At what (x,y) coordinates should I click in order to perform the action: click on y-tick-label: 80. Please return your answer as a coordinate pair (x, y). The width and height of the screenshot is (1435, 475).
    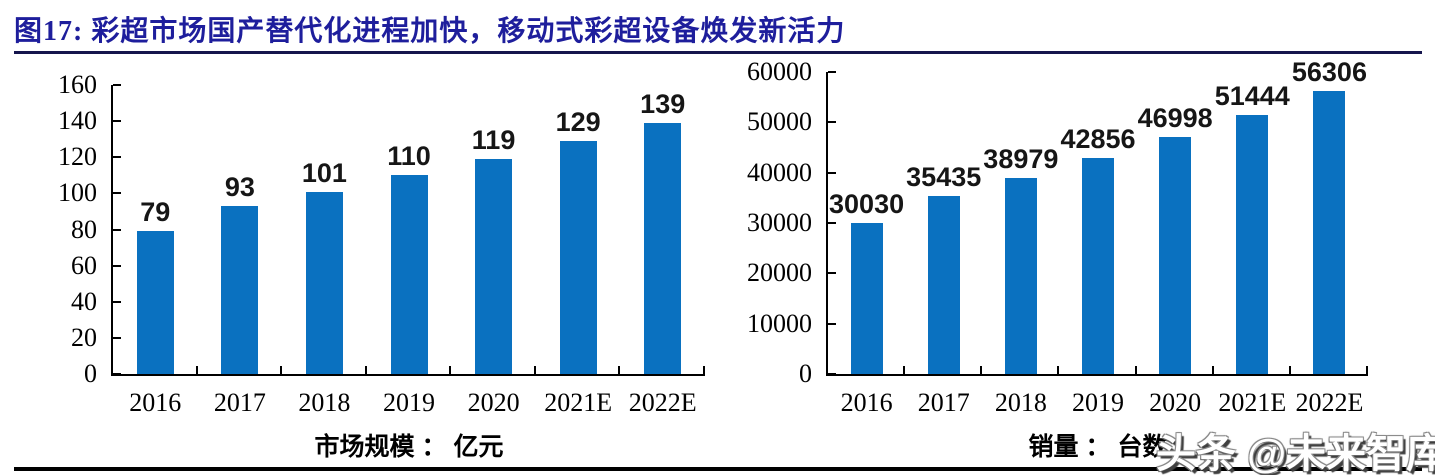
    Looking at the image, I should click on (84, 229).